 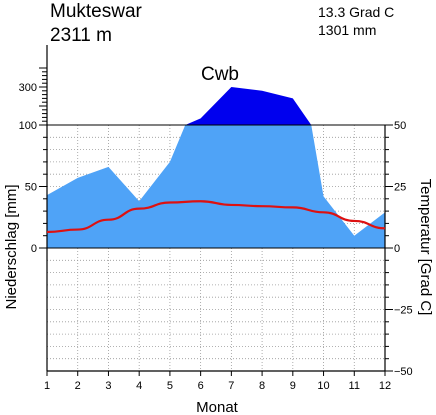 What do you see at coordinates (323, 386) in the screenshot?
I see `x-tick-label: 10` at bounding box center [323, 386].